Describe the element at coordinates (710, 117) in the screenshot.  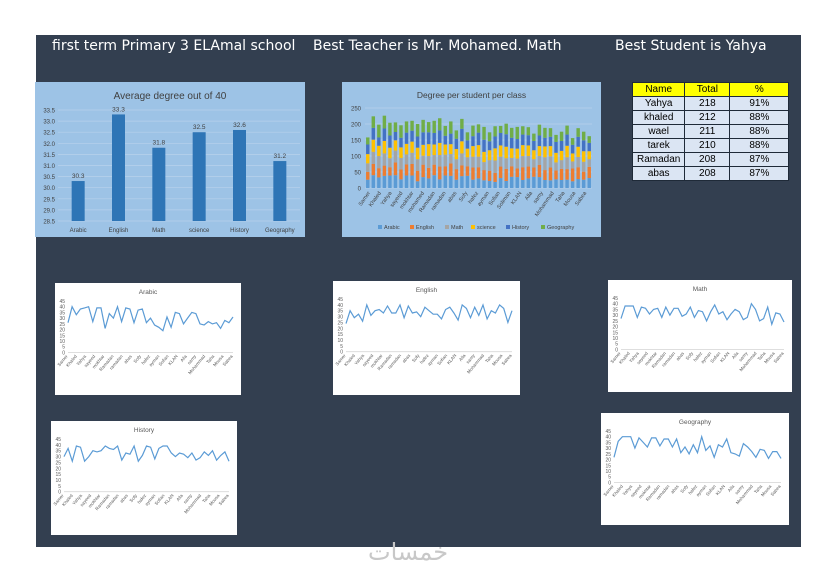
I see `table-row: khaled 212 88%` at that location.